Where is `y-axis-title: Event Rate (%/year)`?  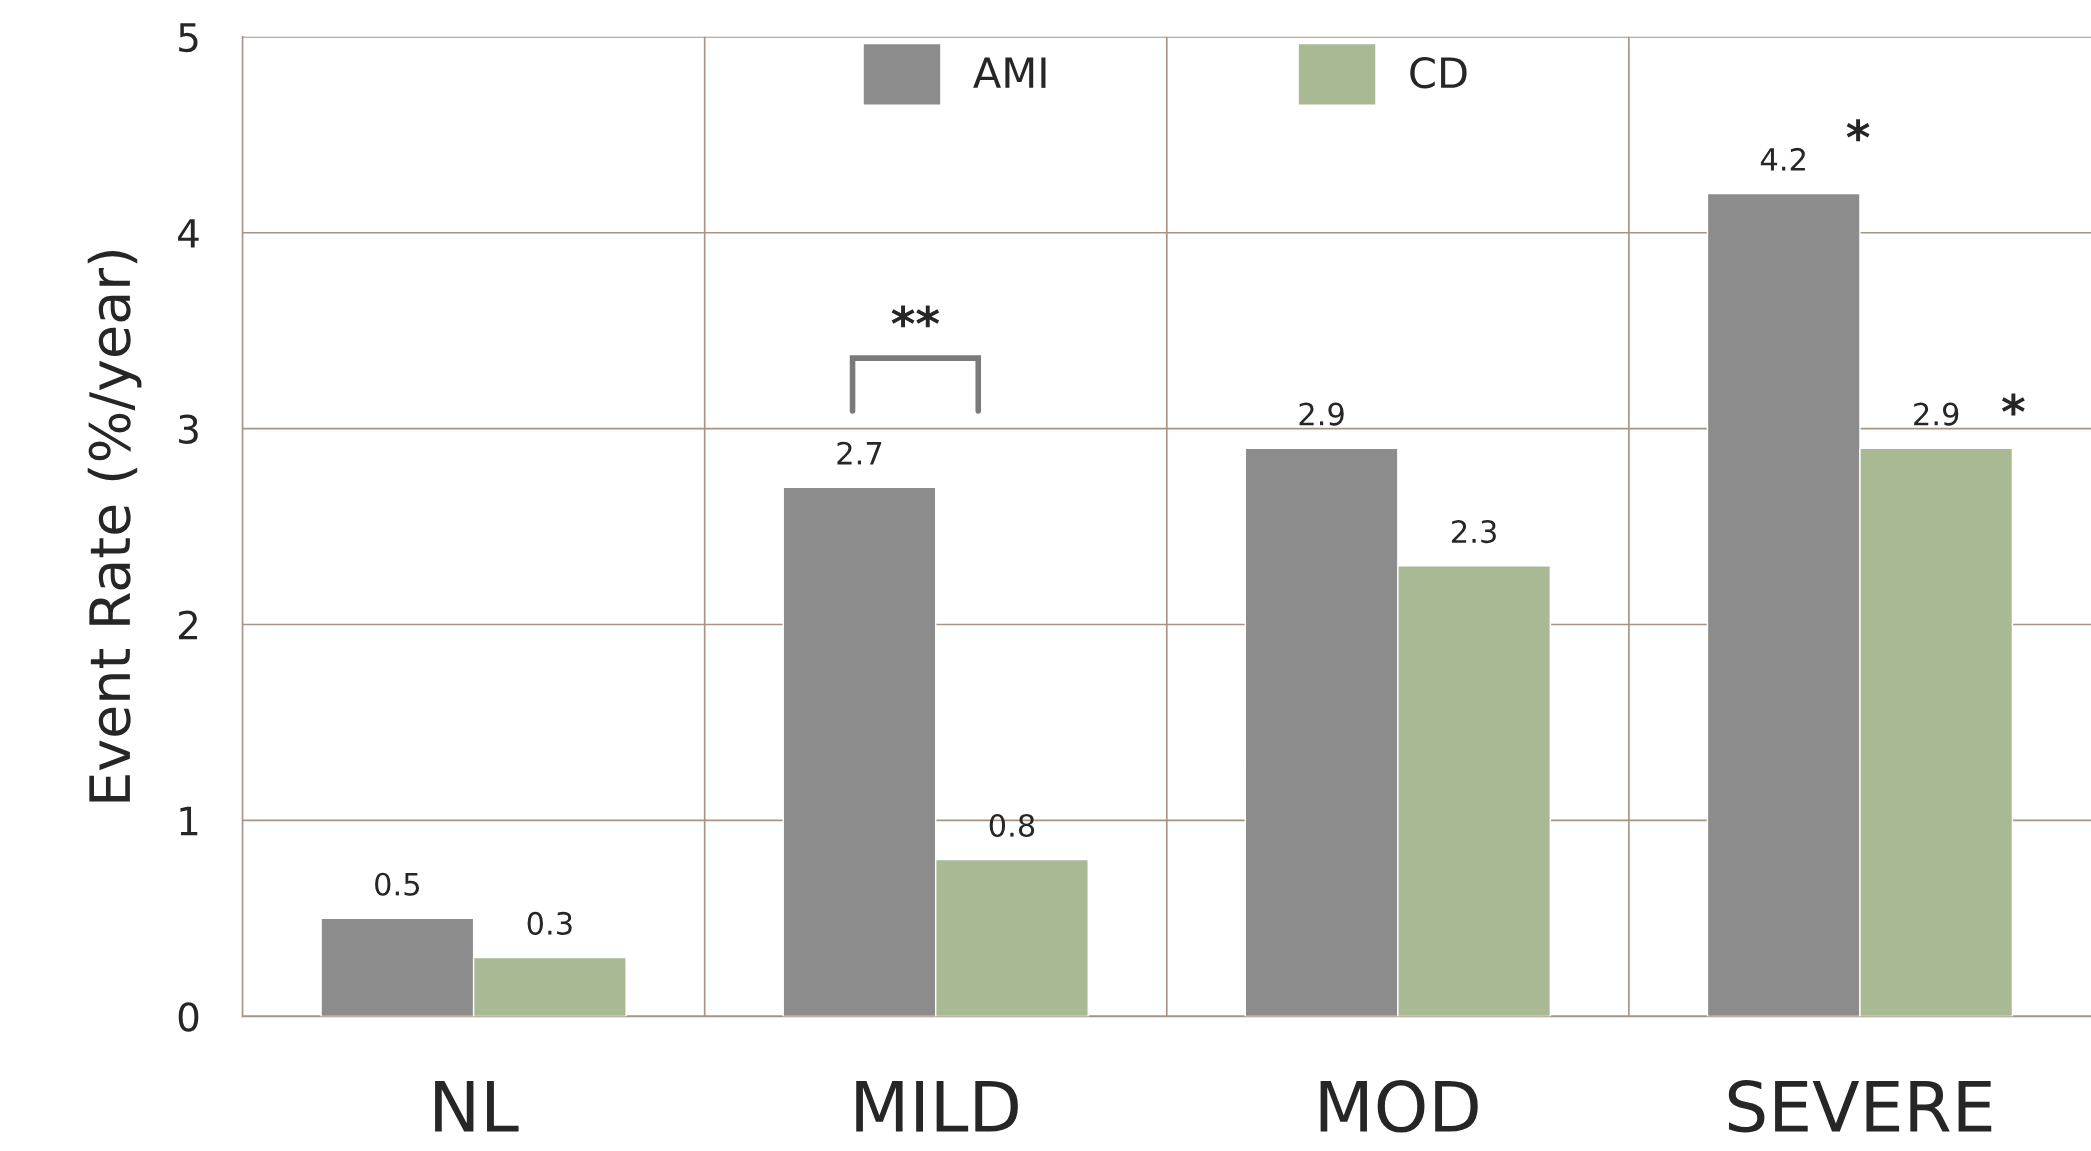 y-axis-title: Event Rate (%/year) is located at coordinates (114, 526).